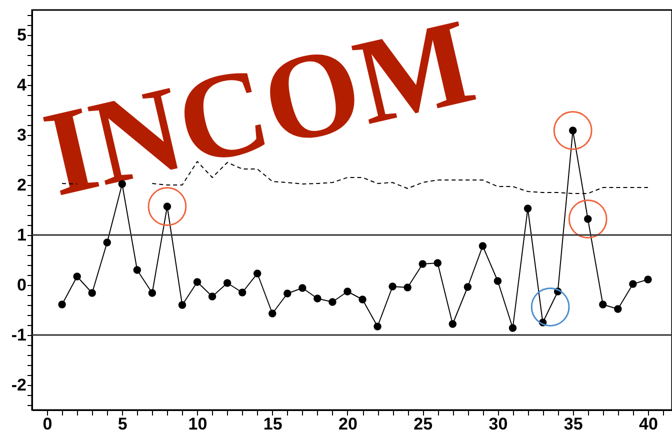 This screenshot has width=672, height=434. I want to click on x-tick-label: 25, so click(423, 424).